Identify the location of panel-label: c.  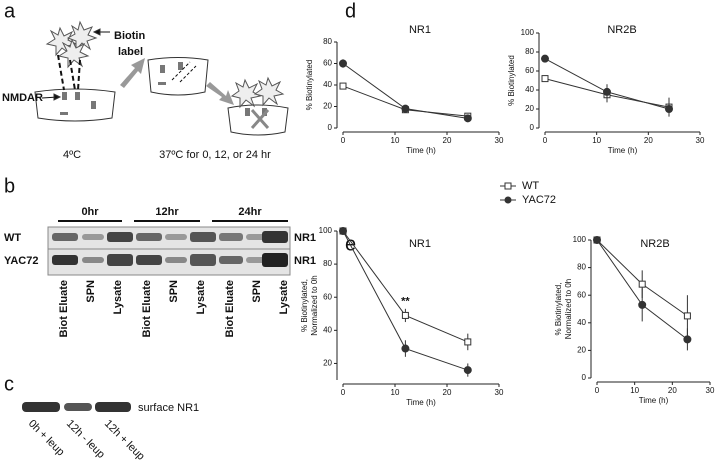
(9, 384).